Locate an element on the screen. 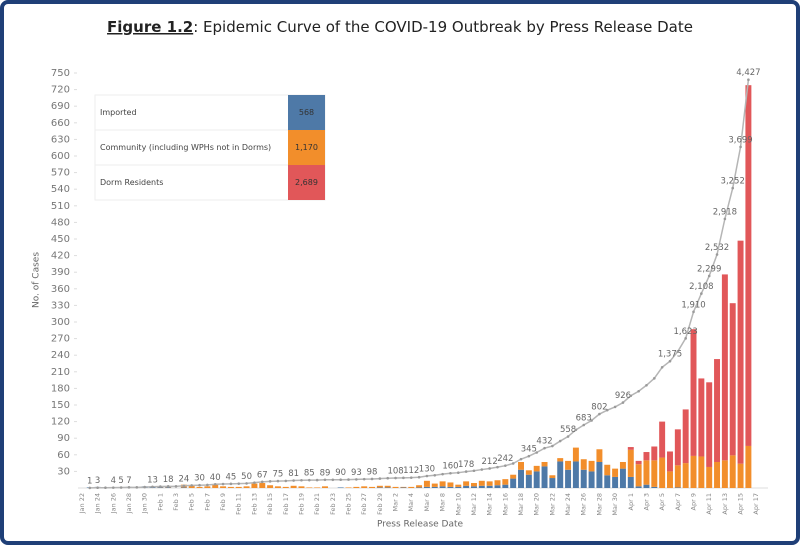  x-tick-label: Feb 9 is located at coordinates (223, 502).